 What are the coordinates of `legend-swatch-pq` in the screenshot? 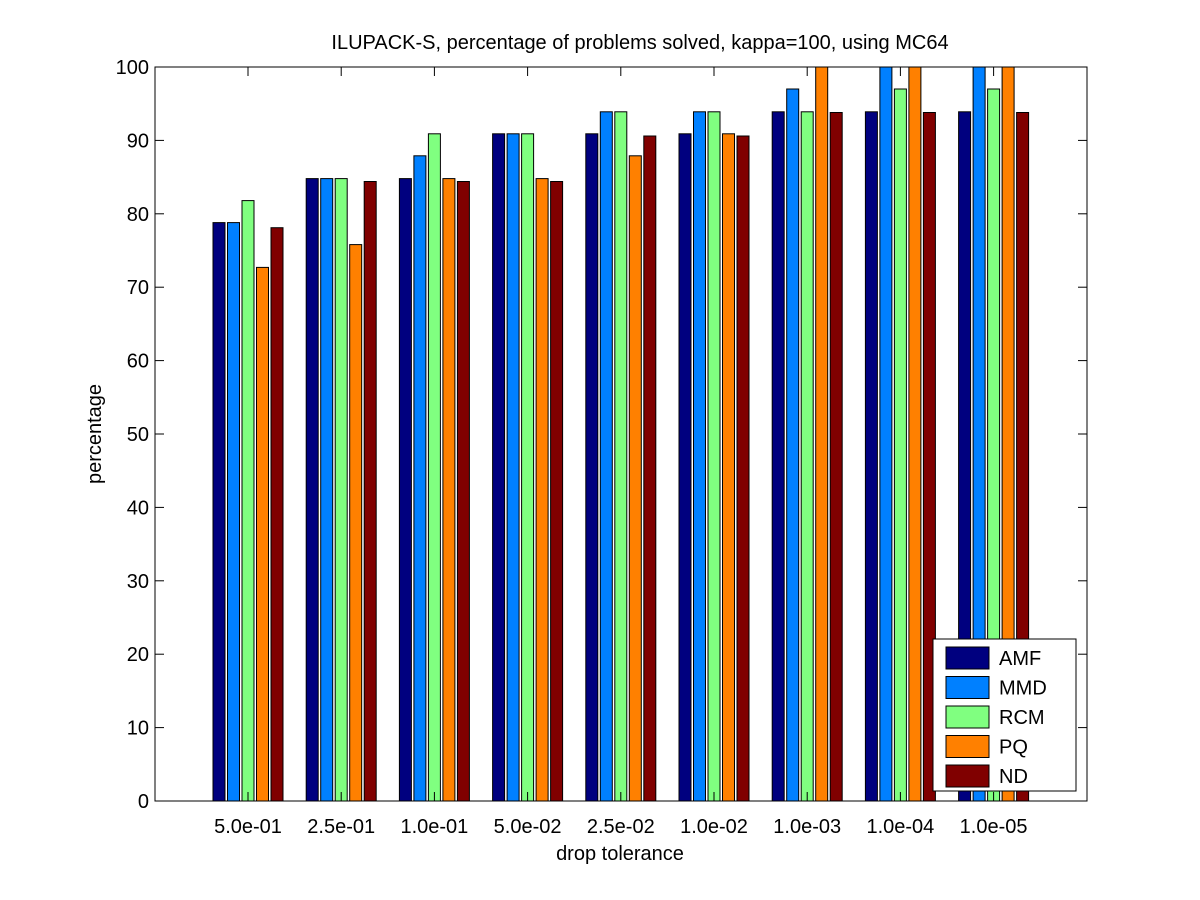 It's located at (967, 746).